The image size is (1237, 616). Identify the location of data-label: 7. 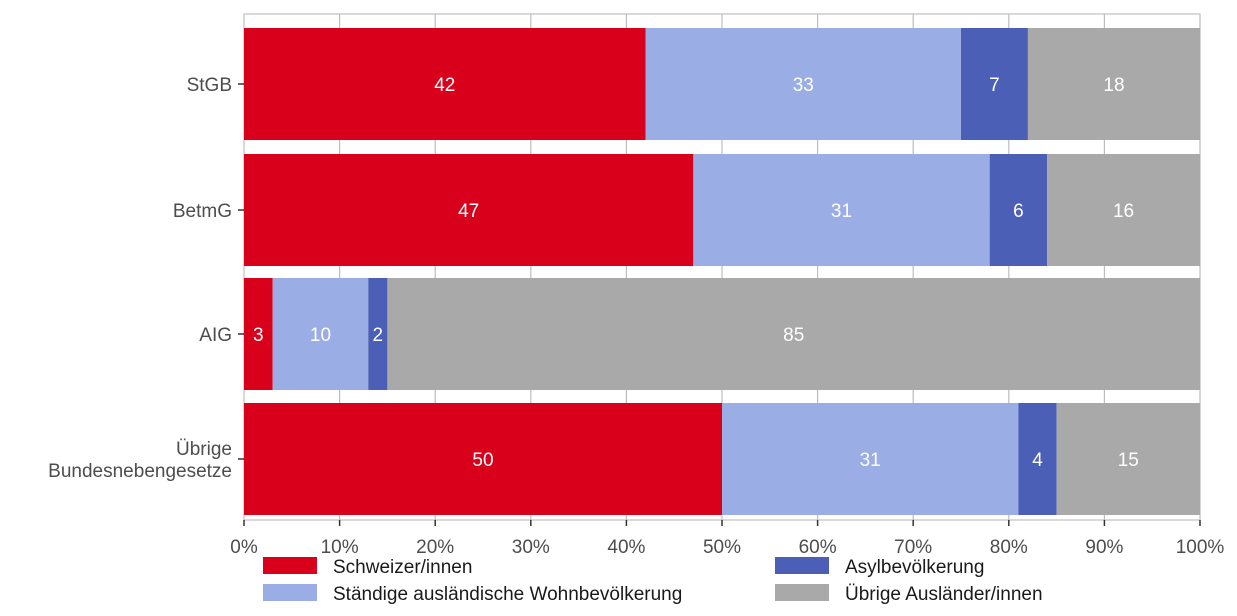
(994, 85).